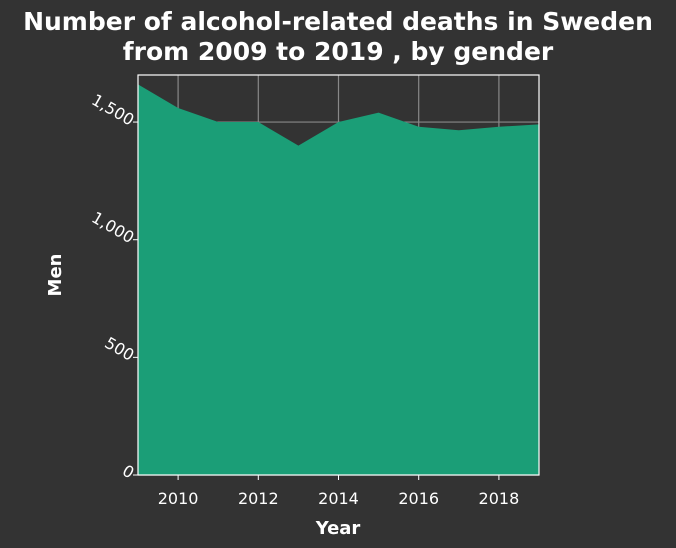 The width and height of the screenshot is (676, 548). What do you see at coordinates (338, 51) in the screenshot?
I see `chart-title-line-2: from 2009 to 2019 , by gender` at bounding box center [338, 51].